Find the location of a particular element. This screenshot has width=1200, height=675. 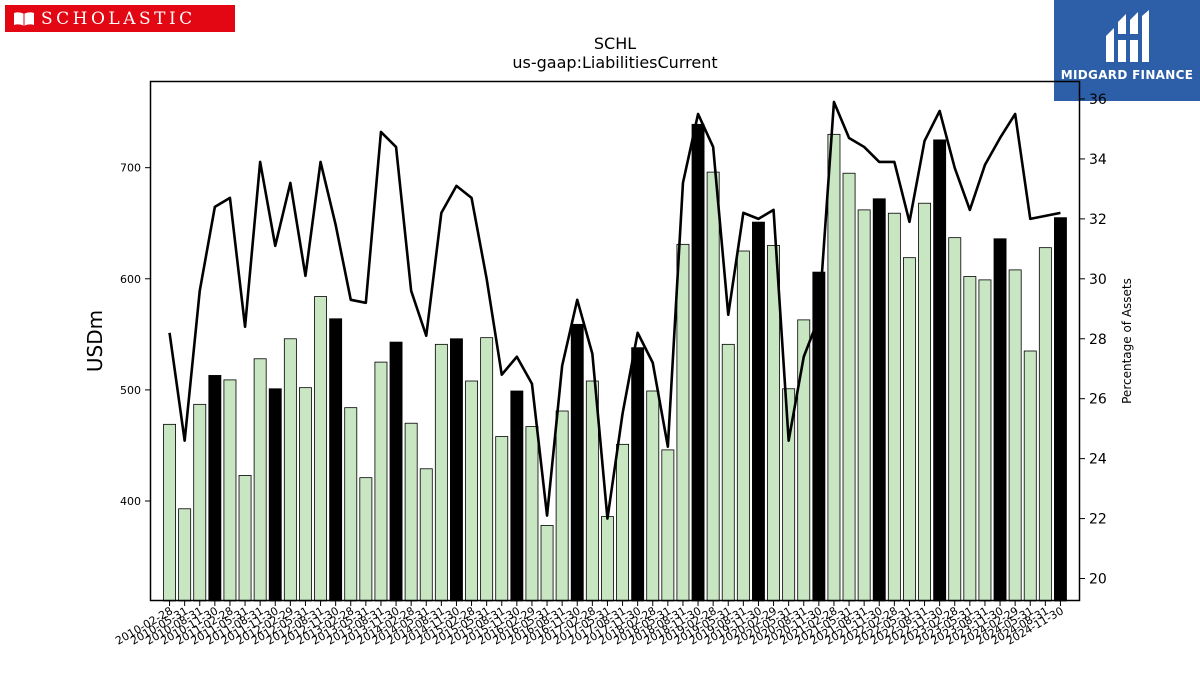

y2-tick-label: 24 is located at coordinates (1098, 460).